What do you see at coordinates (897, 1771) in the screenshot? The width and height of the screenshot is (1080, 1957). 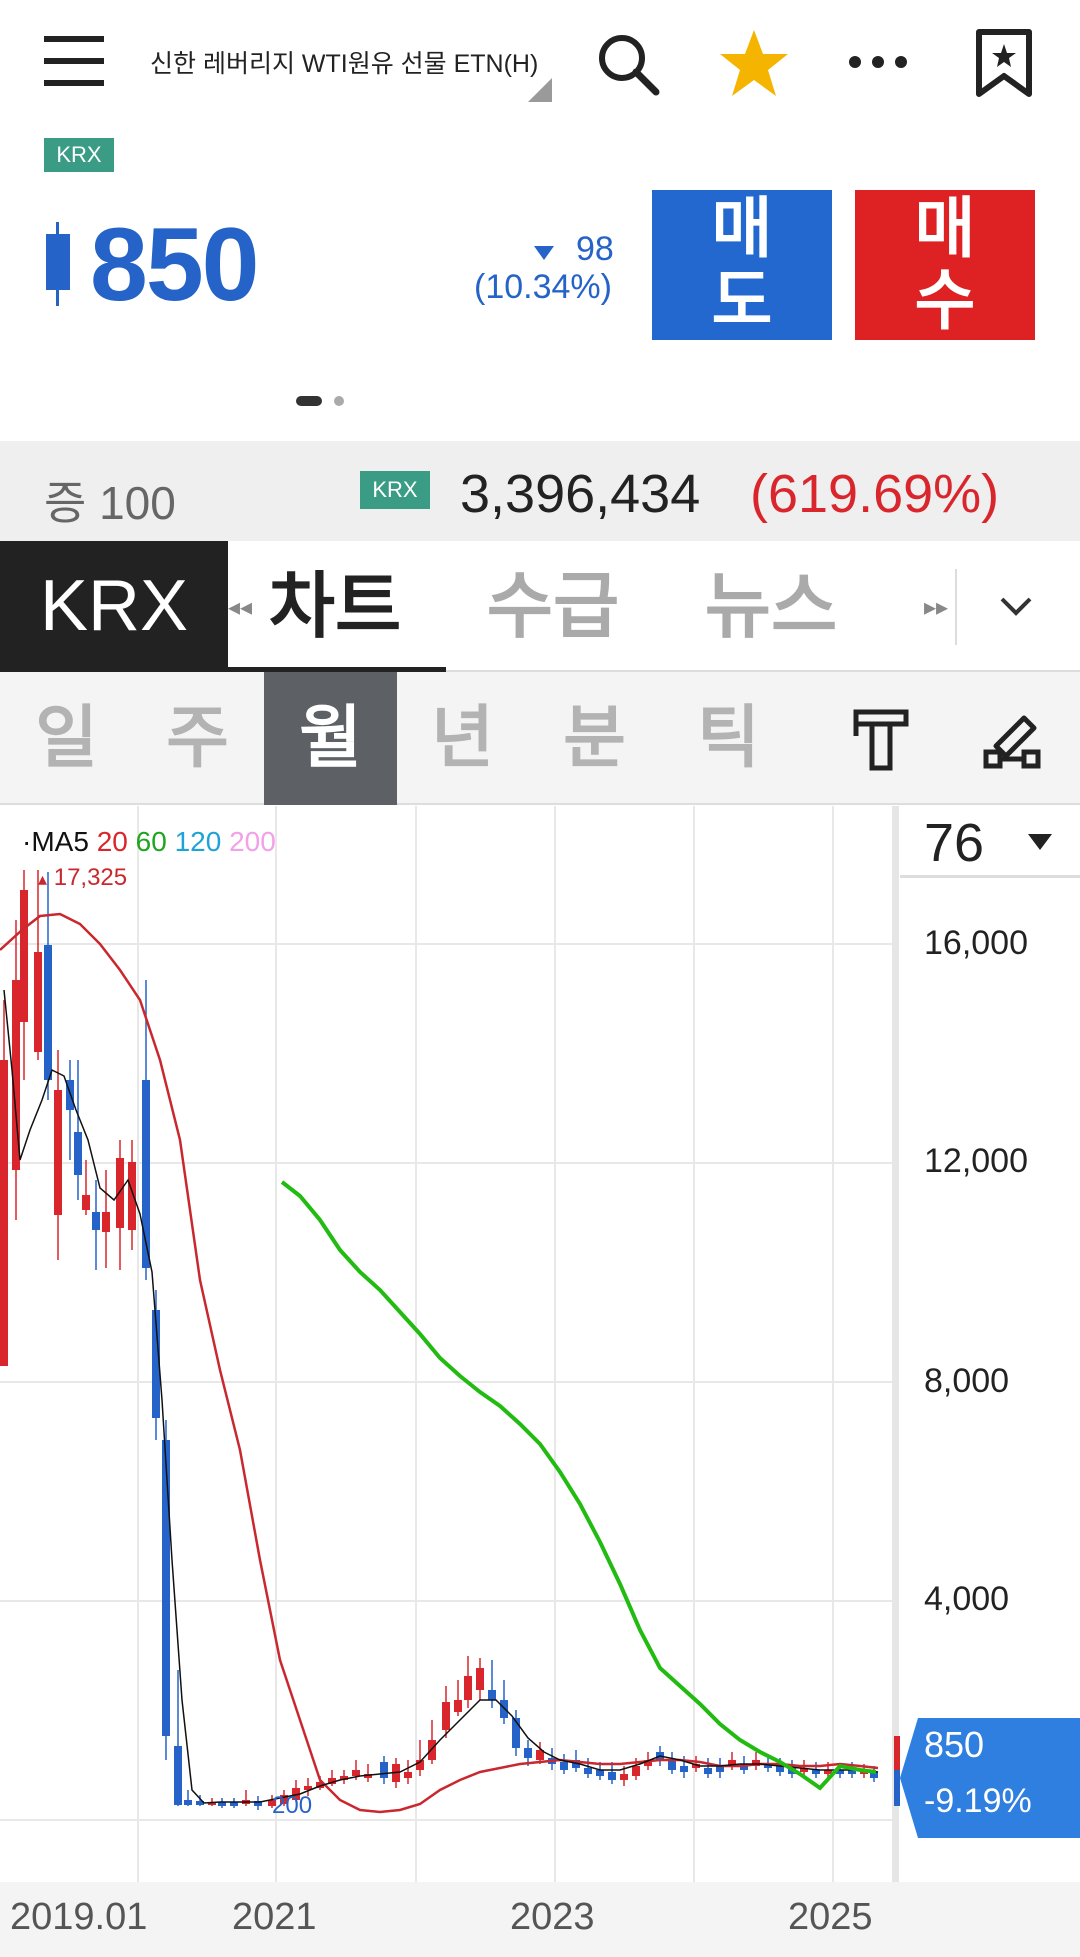 I see `current-candle-marker` at bounding box center [897, 1771].